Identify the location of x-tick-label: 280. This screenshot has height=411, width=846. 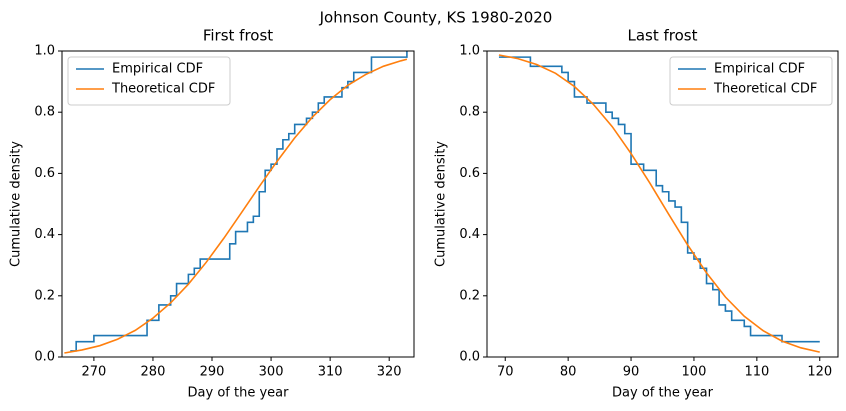
(153, 372).